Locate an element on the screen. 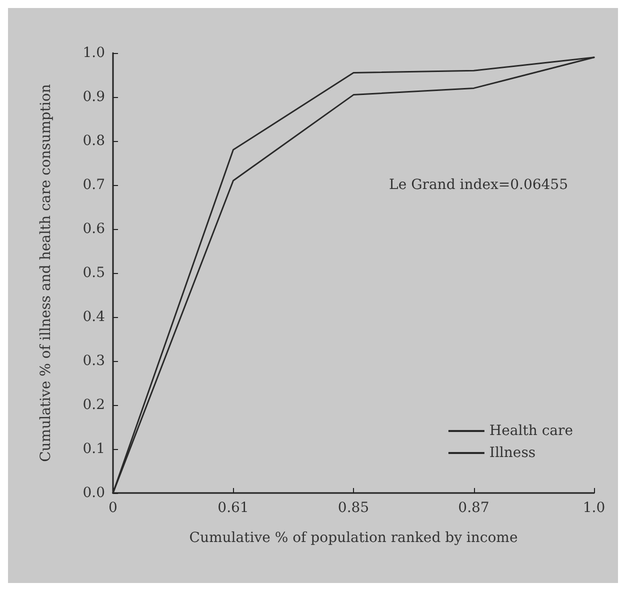 The image size is (626, 591). y-tick-label: 0.4 is located at coordinates (94, 317).